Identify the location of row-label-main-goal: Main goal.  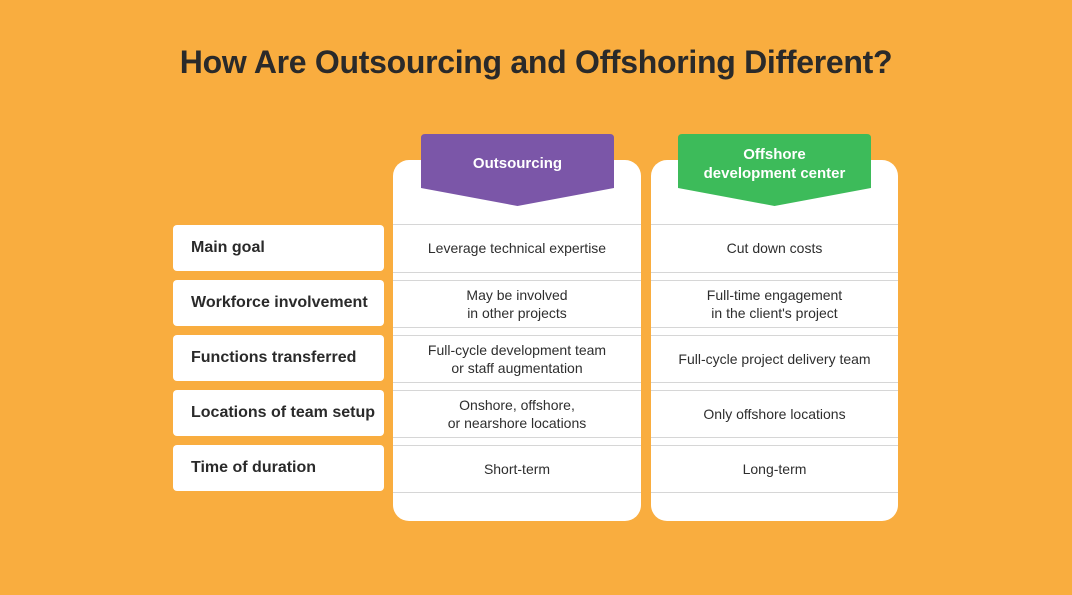
(278, 248).